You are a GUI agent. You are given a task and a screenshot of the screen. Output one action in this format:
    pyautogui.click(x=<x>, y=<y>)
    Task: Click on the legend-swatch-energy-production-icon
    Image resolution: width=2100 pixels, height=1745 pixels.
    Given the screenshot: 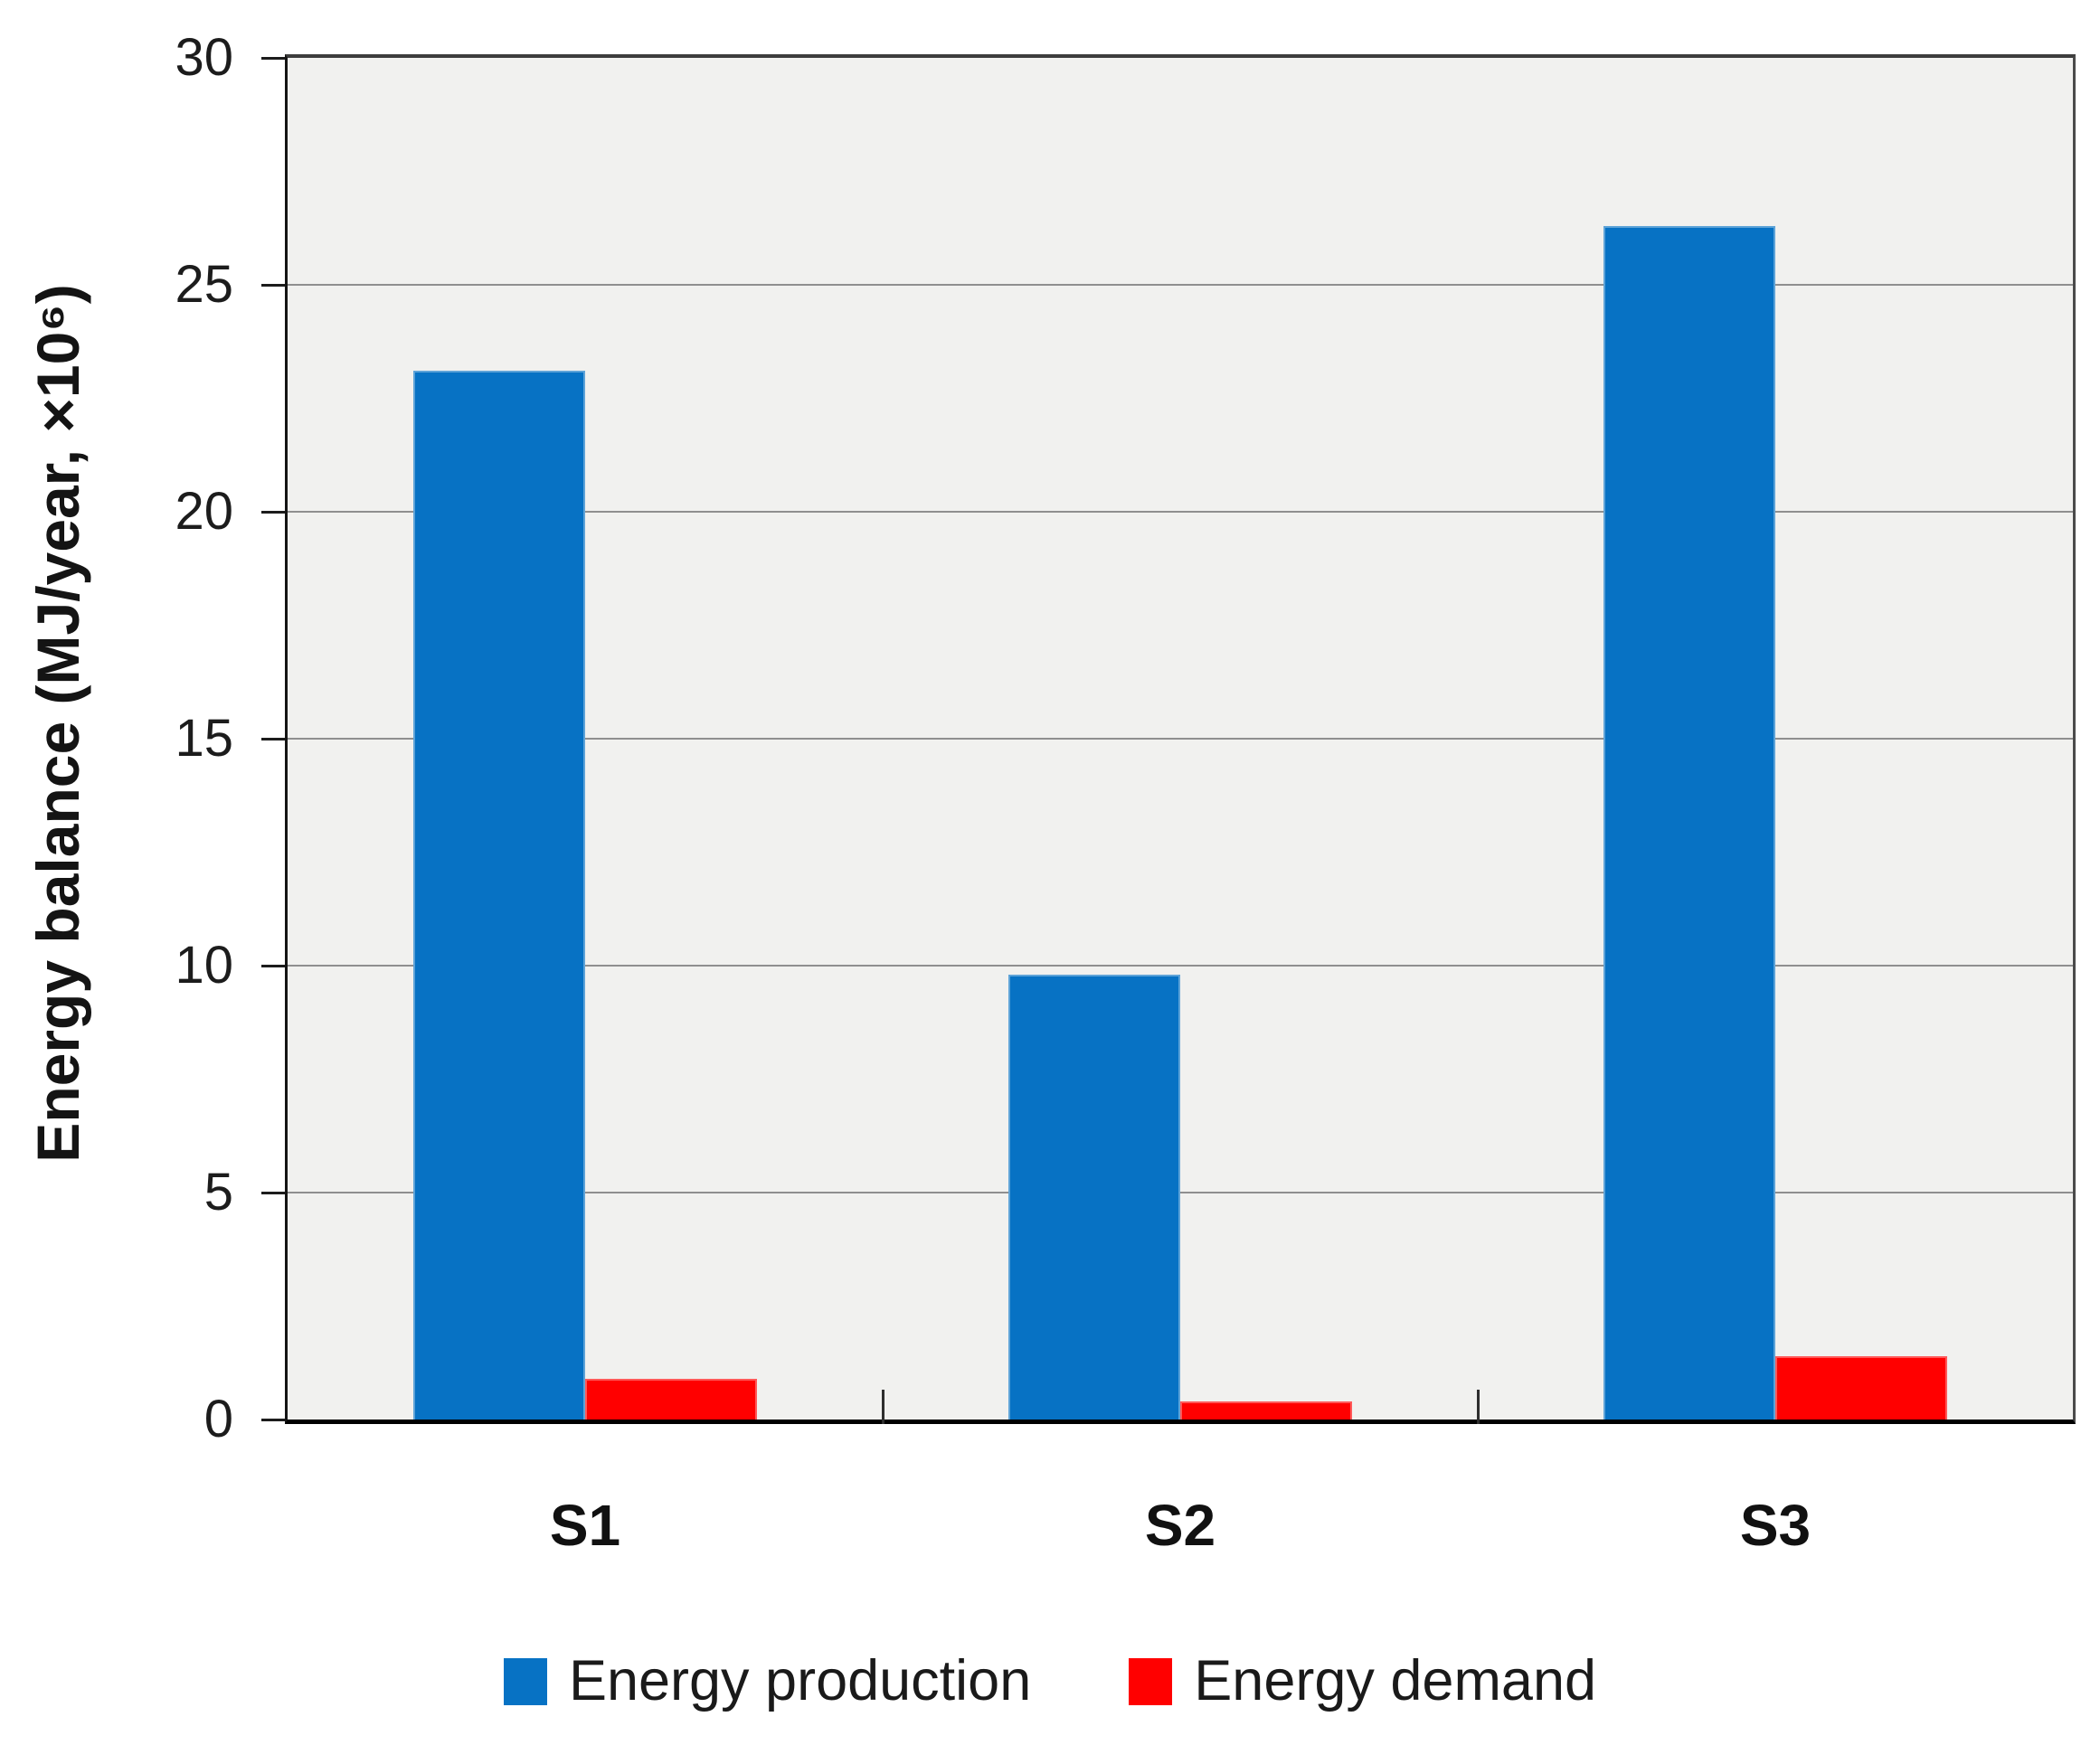 What is the action you would take?
    pyautogui.click(x=525, y=1681)
    